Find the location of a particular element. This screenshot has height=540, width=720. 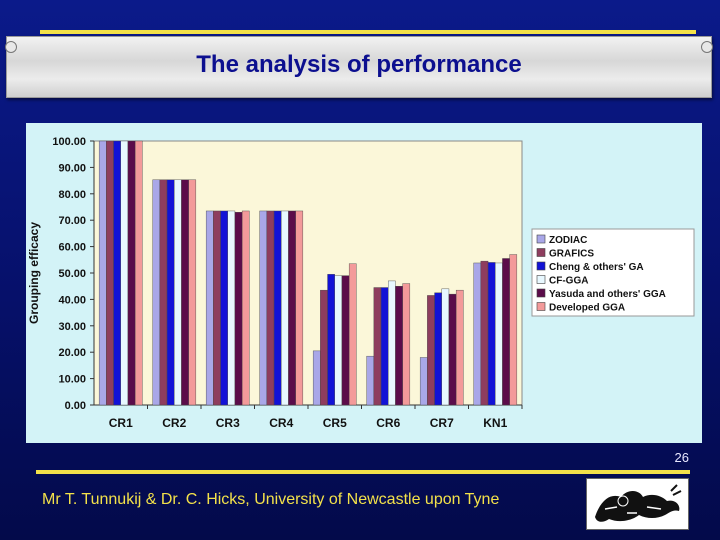

bottom-accent-line is located at coordinates (363, 472).